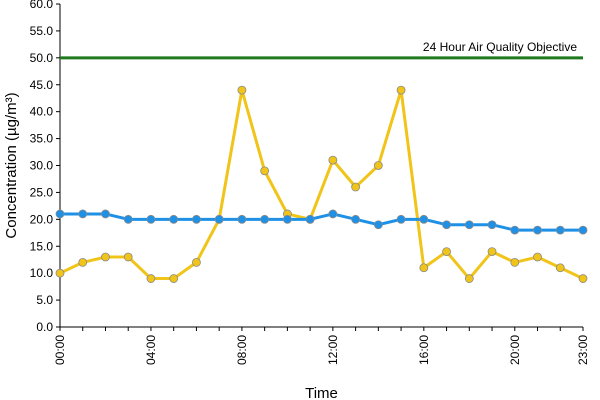 The width and height of the screenshot is (600, 400). I want to click on y-axis-title: Concentration (µg/m³), so click(11, 165).